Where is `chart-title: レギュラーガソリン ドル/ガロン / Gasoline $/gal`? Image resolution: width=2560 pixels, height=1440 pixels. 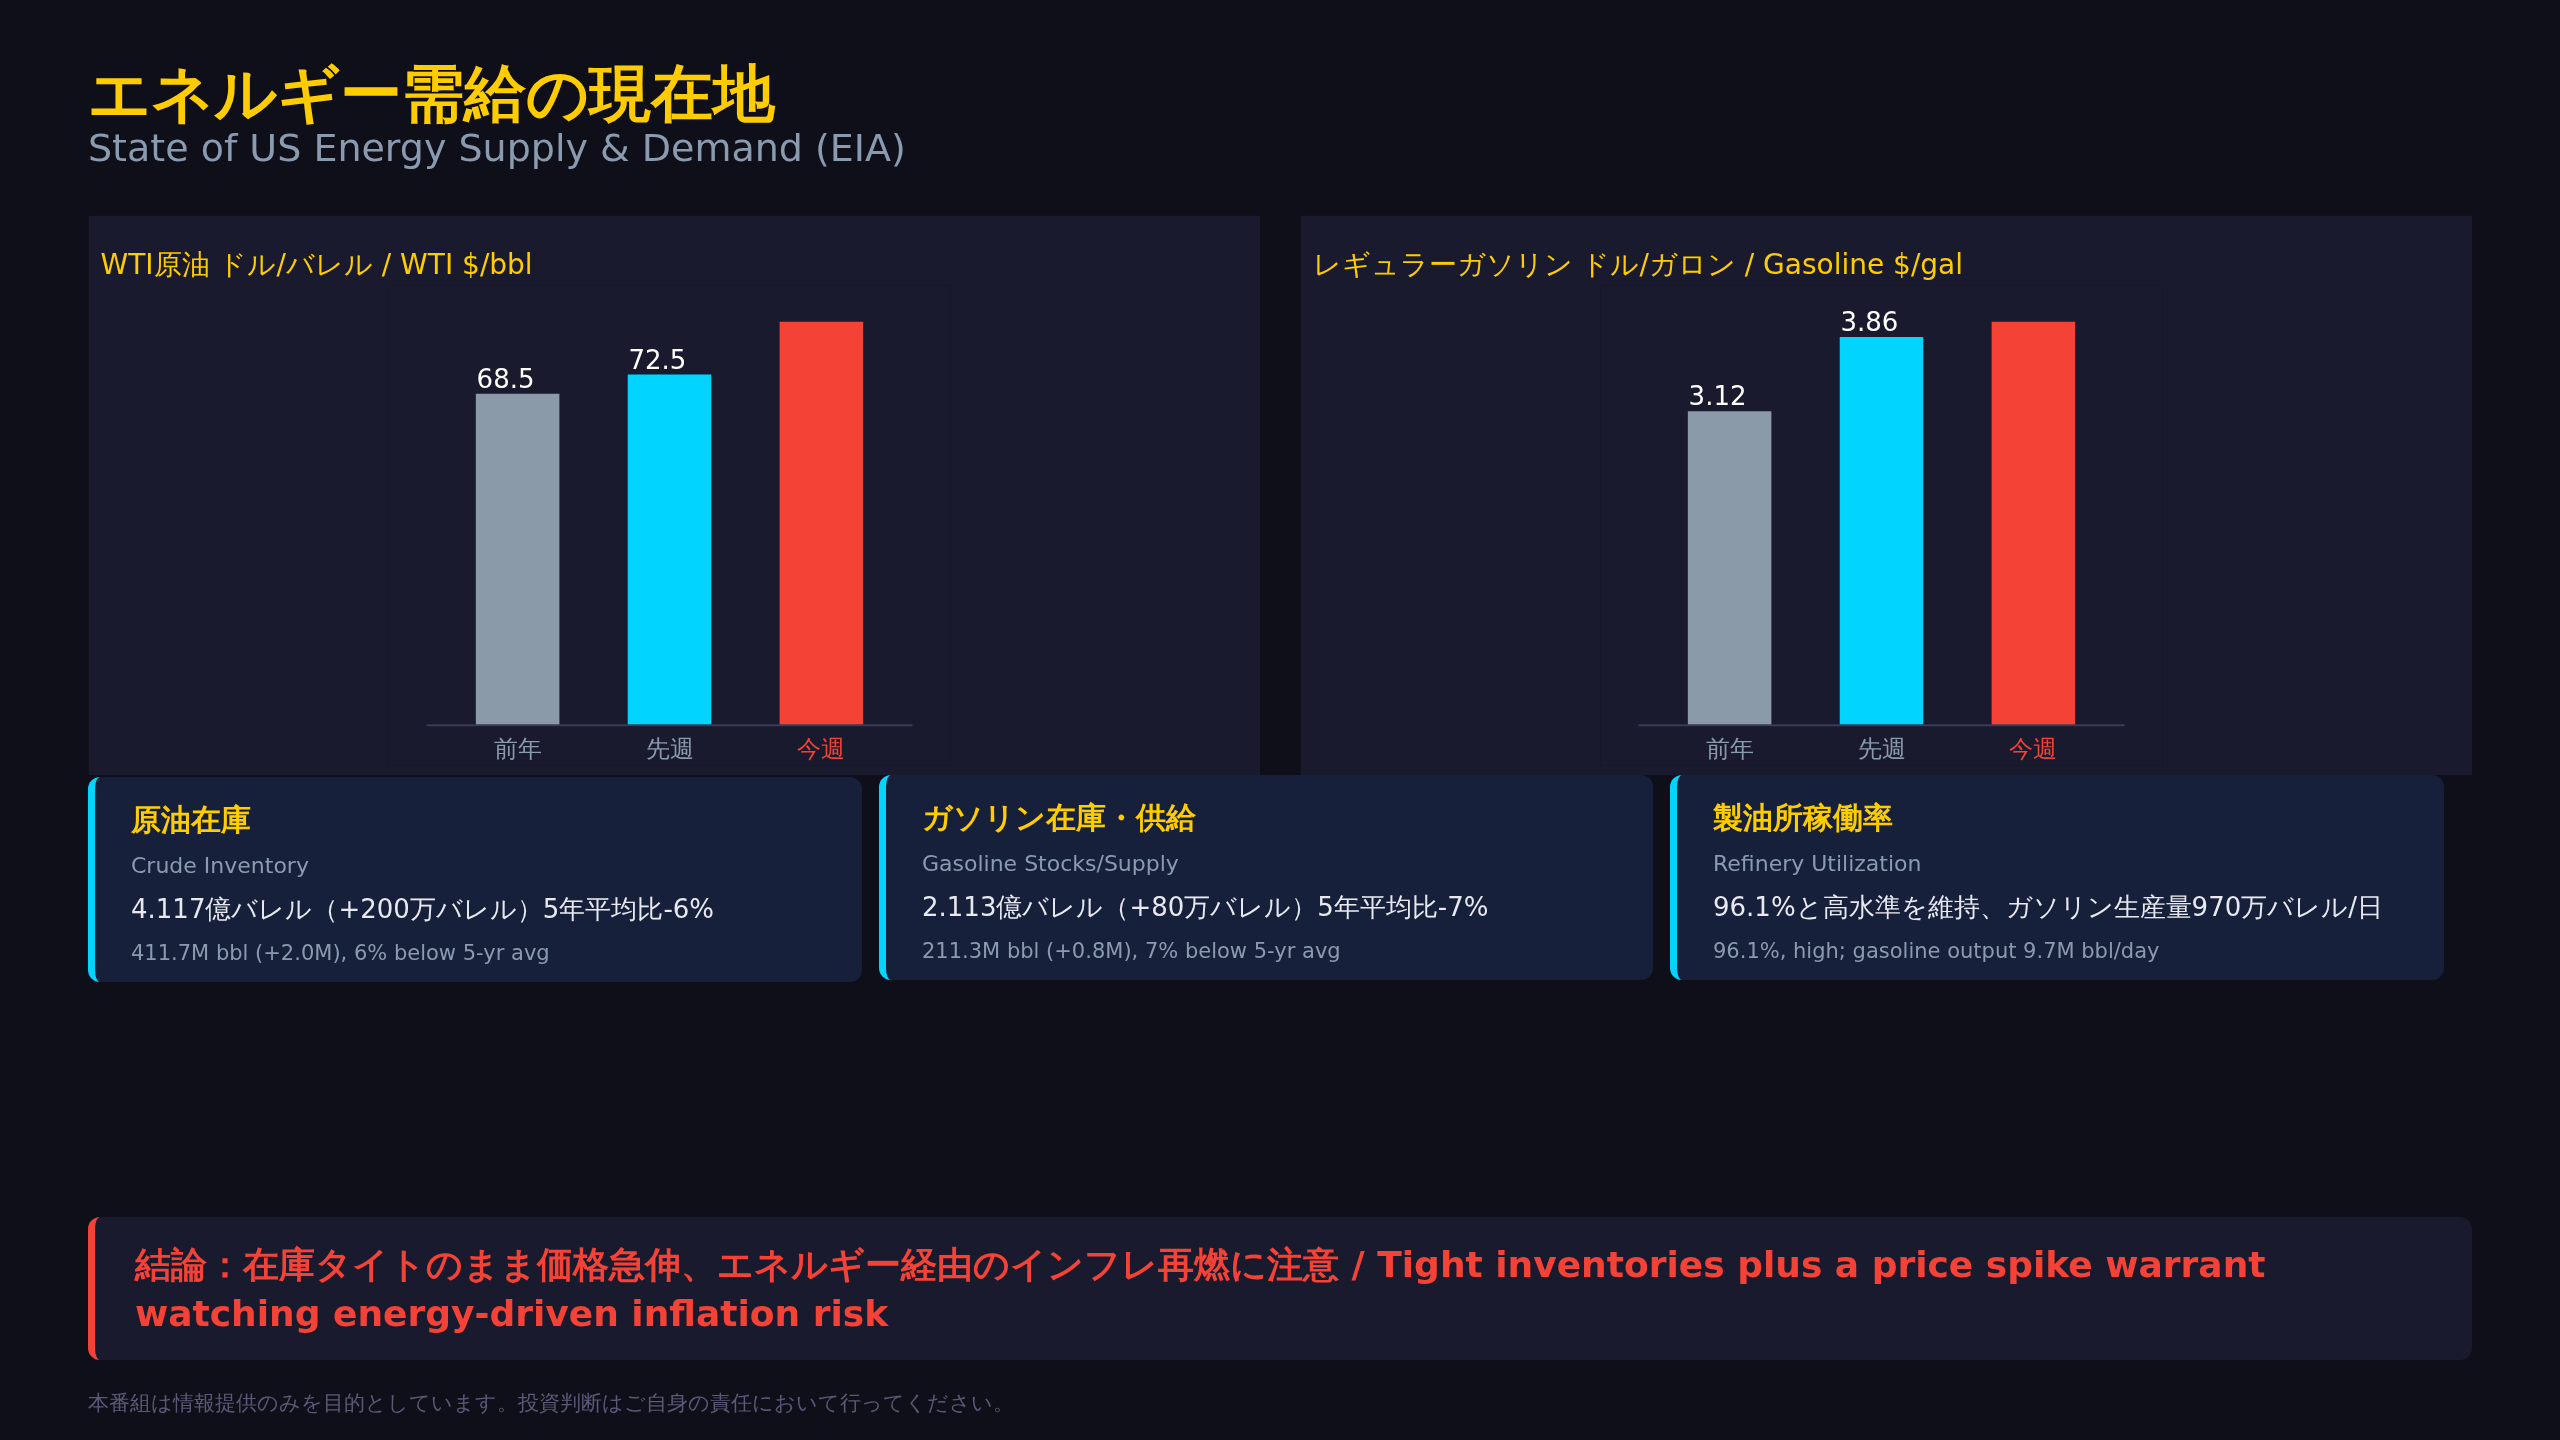 chart-title: レギュラーガソリン ドル/ガロン / Gasoline $/gal is located at coordinates (1638, 264).